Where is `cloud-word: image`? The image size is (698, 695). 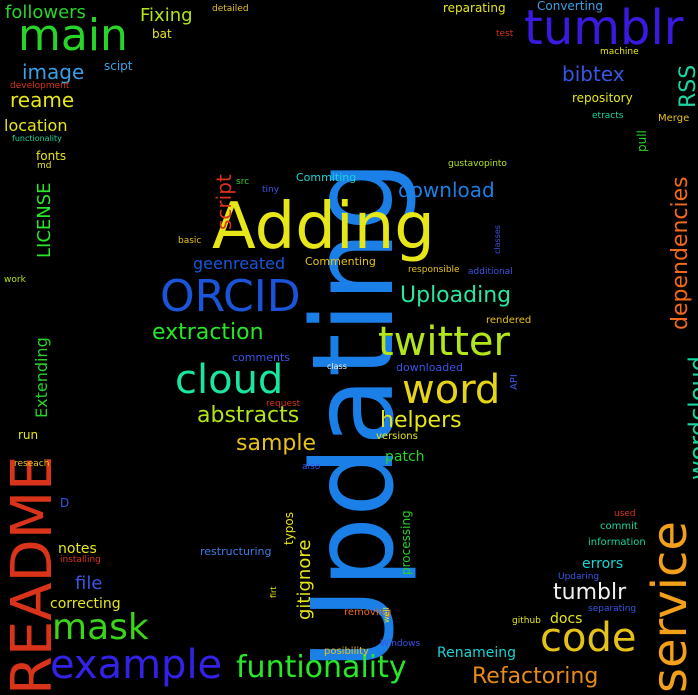 cloud-word: image is located at coordinates (53, 72).